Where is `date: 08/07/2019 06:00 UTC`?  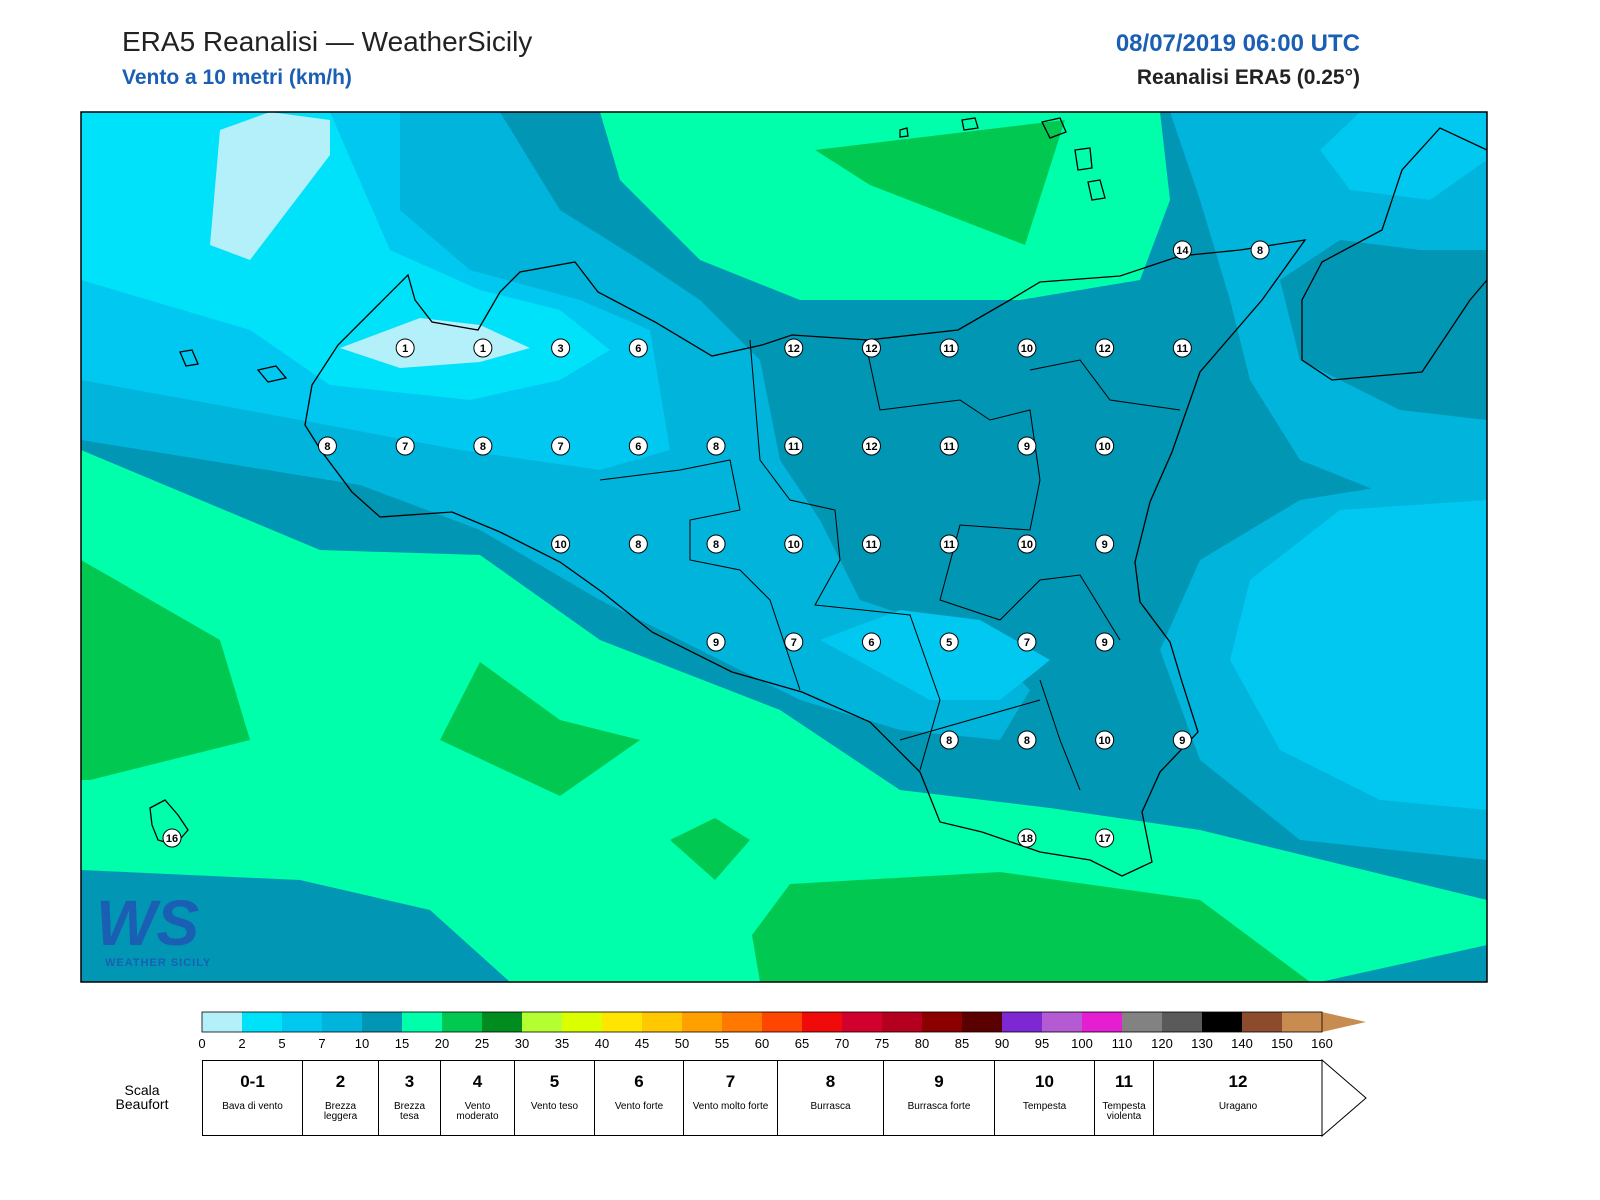 date: 08/07/2019 06:00 UTC is located at coordinates (1237, 43).